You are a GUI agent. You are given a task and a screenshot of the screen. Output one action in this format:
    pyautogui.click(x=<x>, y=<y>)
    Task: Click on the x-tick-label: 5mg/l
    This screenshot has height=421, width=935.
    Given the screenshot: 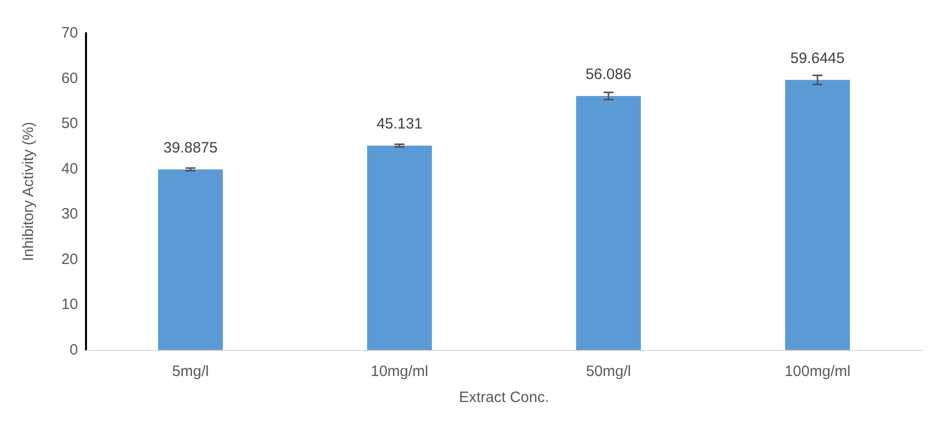 What is the action you would take?
    pyautogui.click(x=190, y=371)
    